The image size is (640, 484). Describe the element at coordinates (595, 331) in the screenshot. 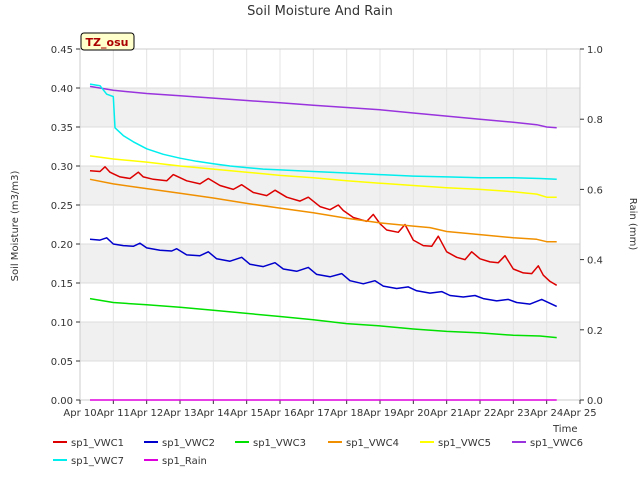

I see `y2-tick-label: 0.2` at that location.